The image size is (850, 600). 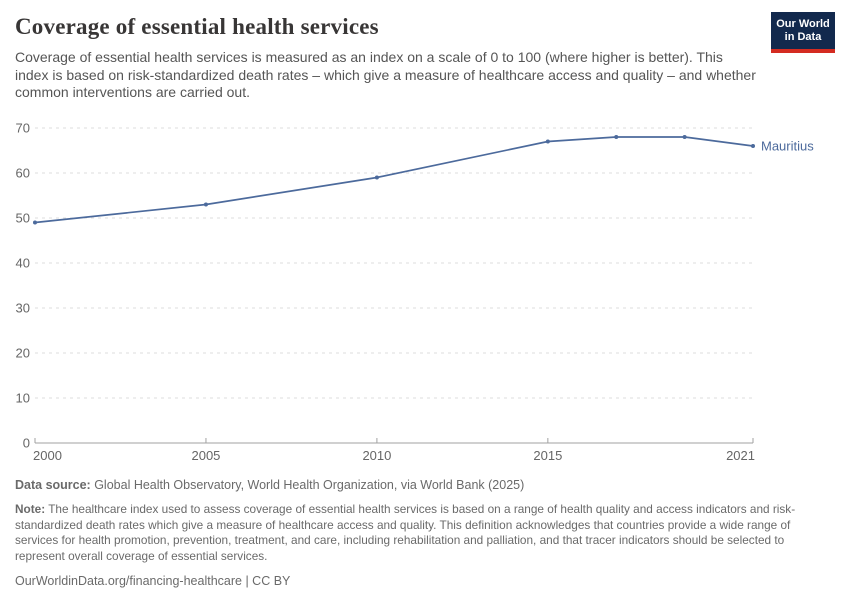 What do you see at coordinates (803, 24) in the screenshot?
I see `owid-logo-line1: Our World` at bounding box center [803, 24].